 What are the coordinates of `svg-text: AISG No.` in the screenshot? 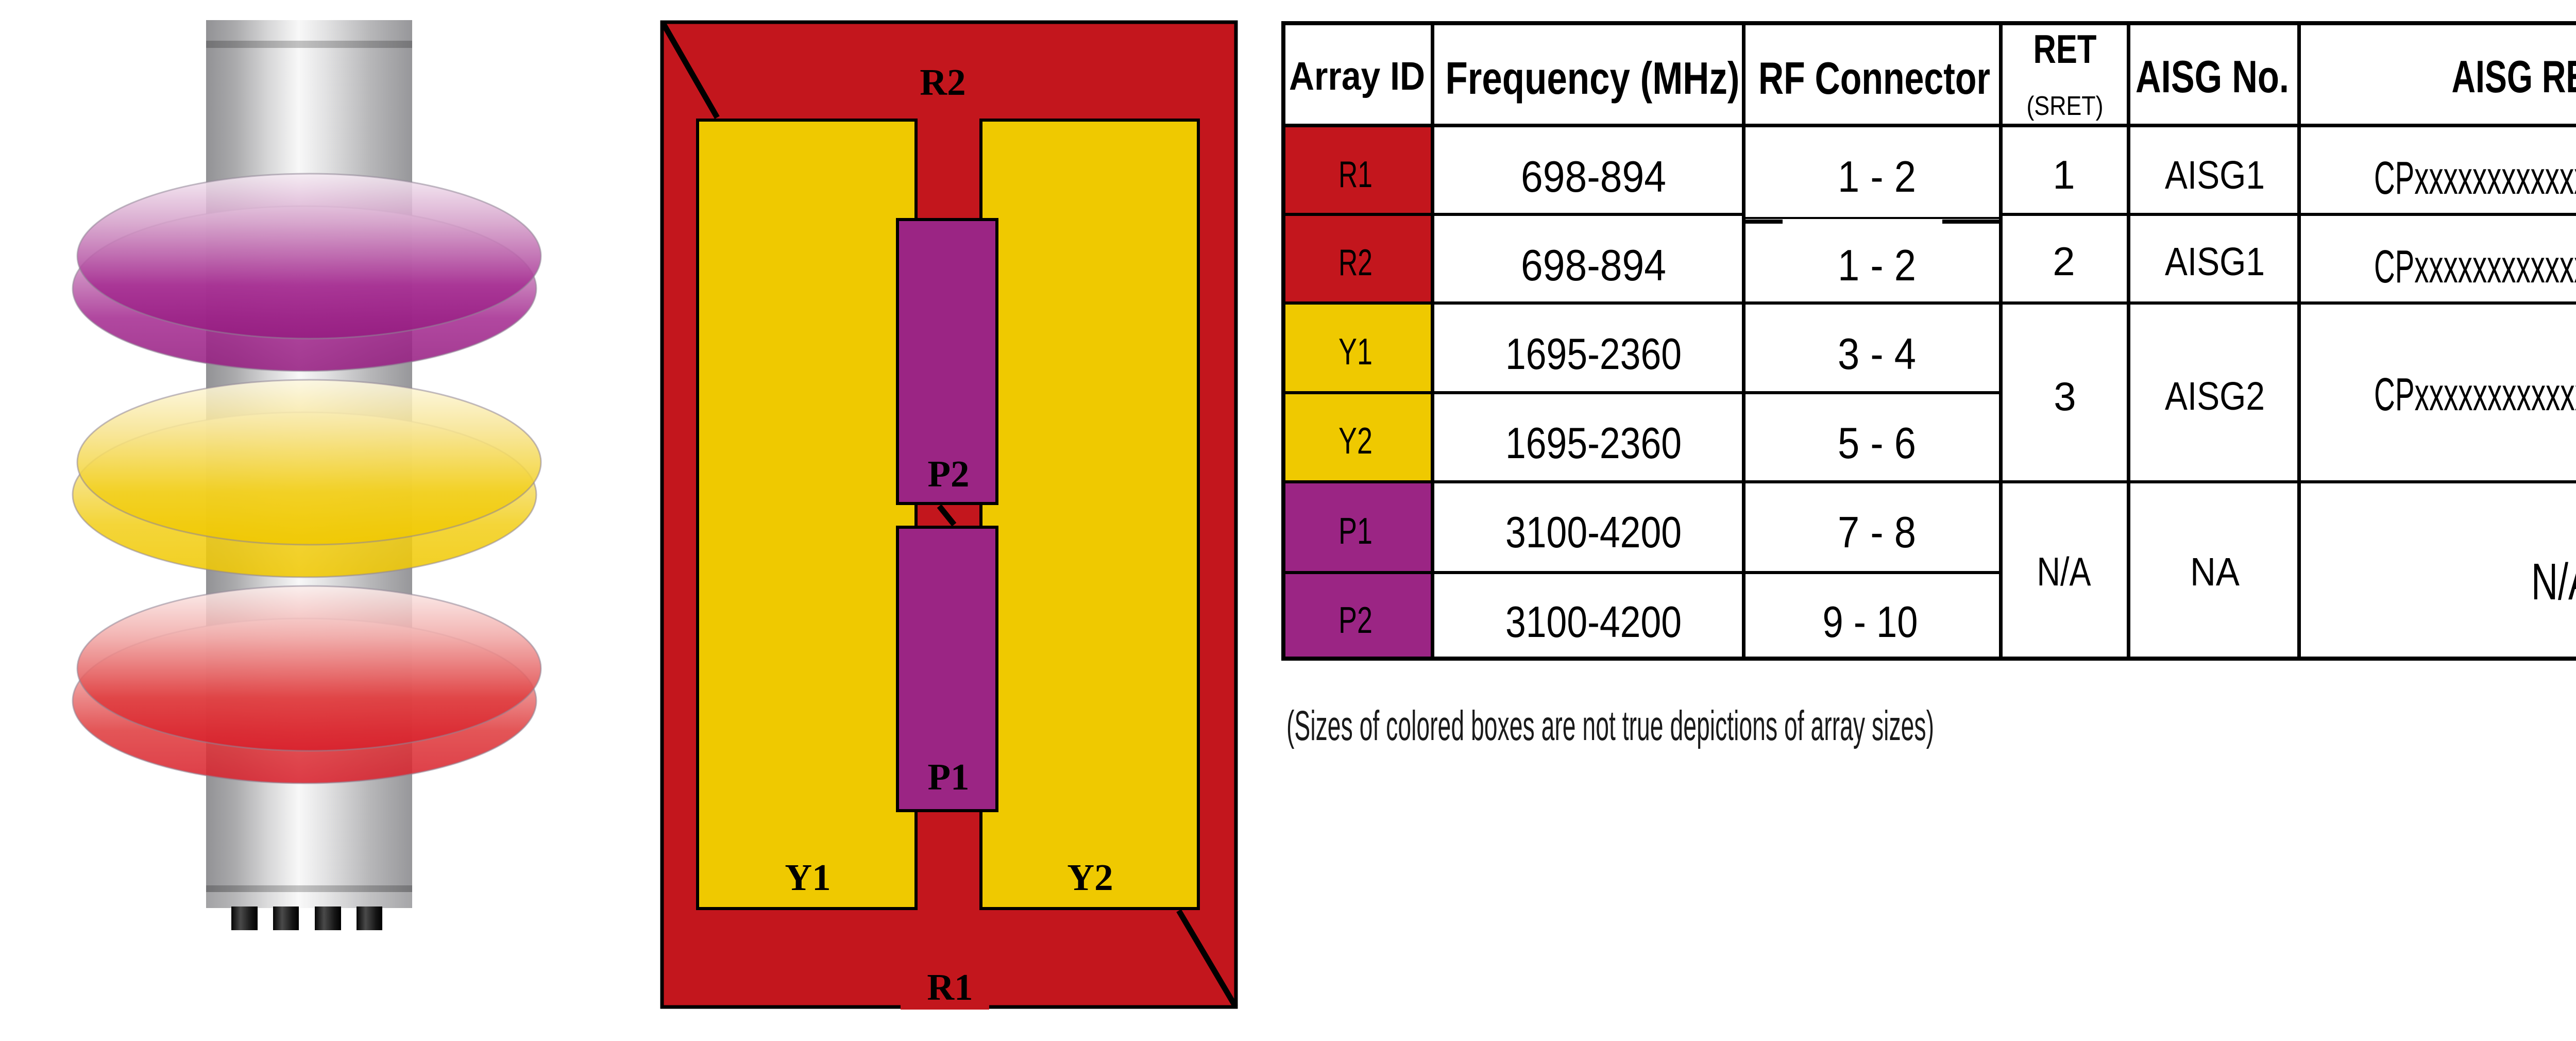 It's located at (2212, 77).